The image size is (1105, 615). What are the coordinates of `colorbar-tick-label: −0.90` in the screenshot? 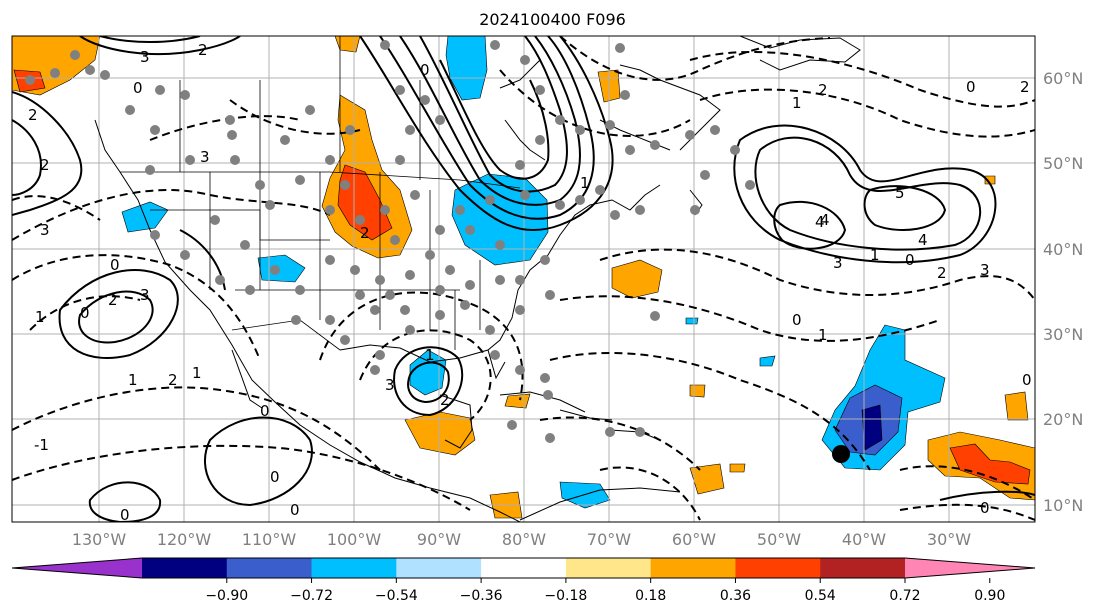 It's located at (226, 596).